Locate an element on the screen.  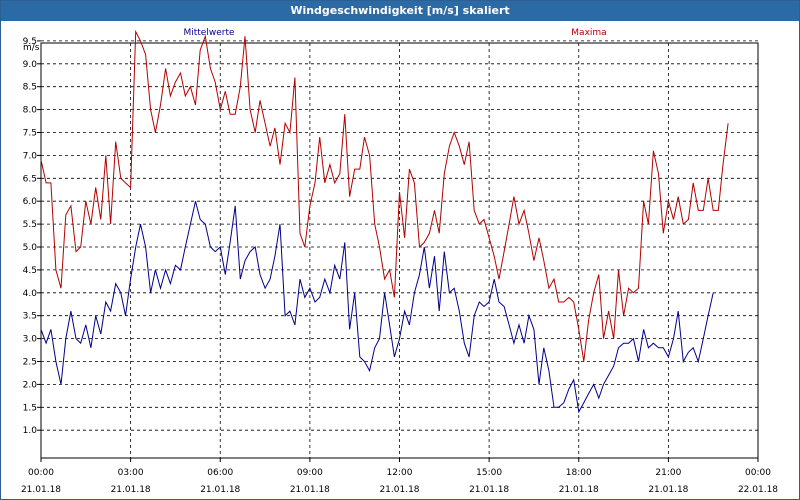
y-tick-label: 6.0 is located at coordinates (30, 202).